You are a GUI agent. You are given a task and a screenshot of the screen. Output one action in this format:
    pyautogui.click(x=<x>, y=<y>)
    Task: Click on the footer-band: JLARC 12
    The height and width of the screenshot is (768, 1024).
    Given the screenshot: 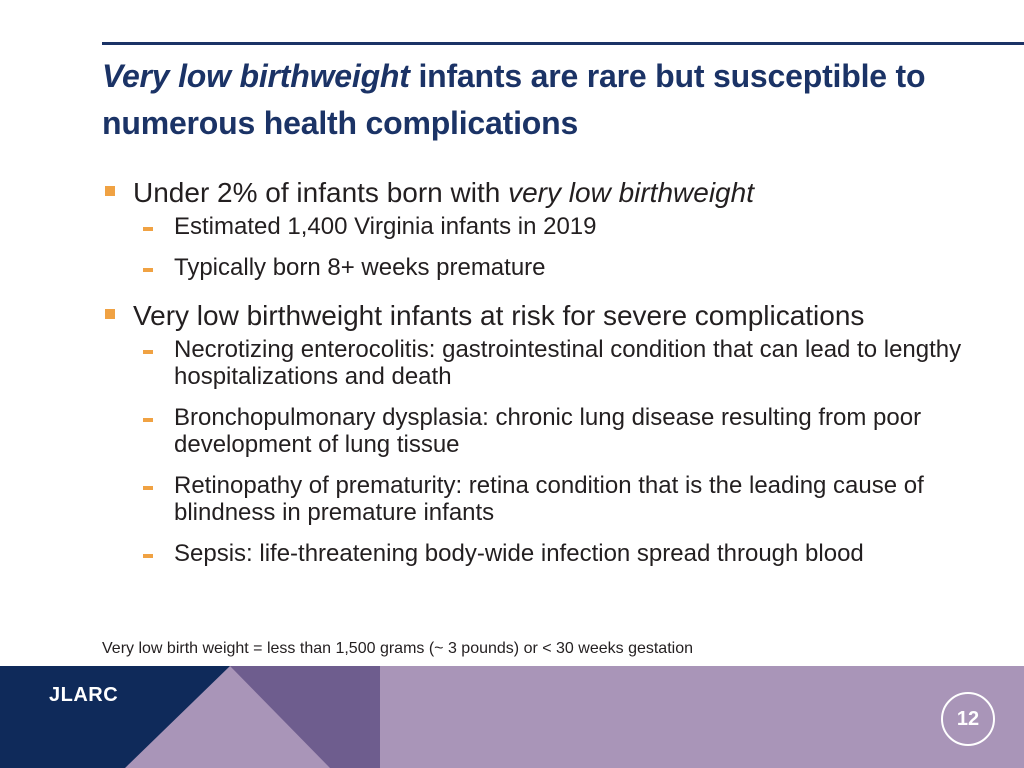 What is the action you would take?
    pyautogui.click(x=512, y=717)
    